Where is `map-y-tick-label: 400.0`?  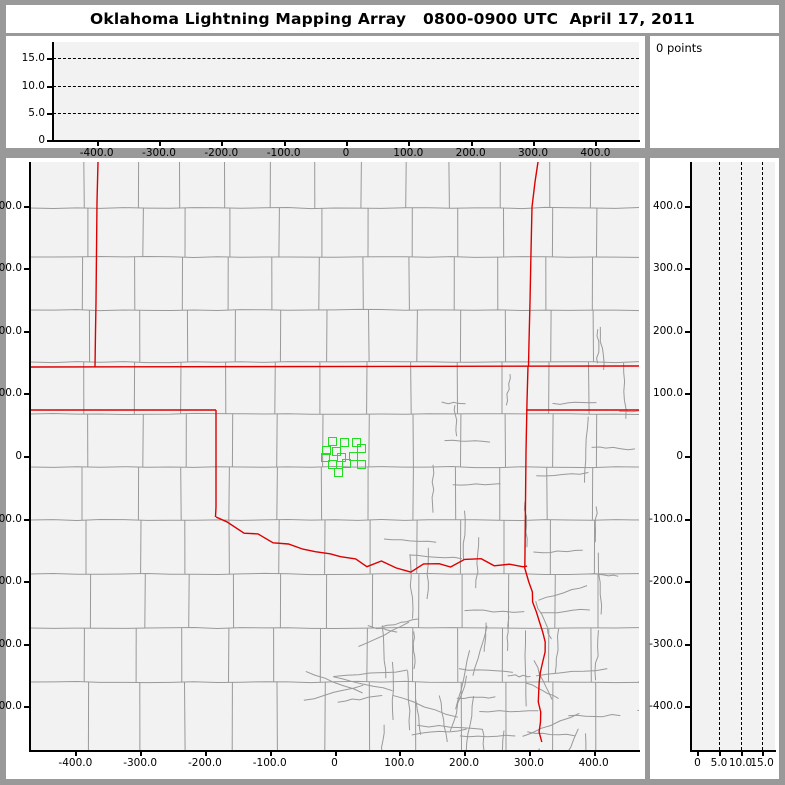 map-y-tick-label: 400.0 is located at coordinates (11, 205).